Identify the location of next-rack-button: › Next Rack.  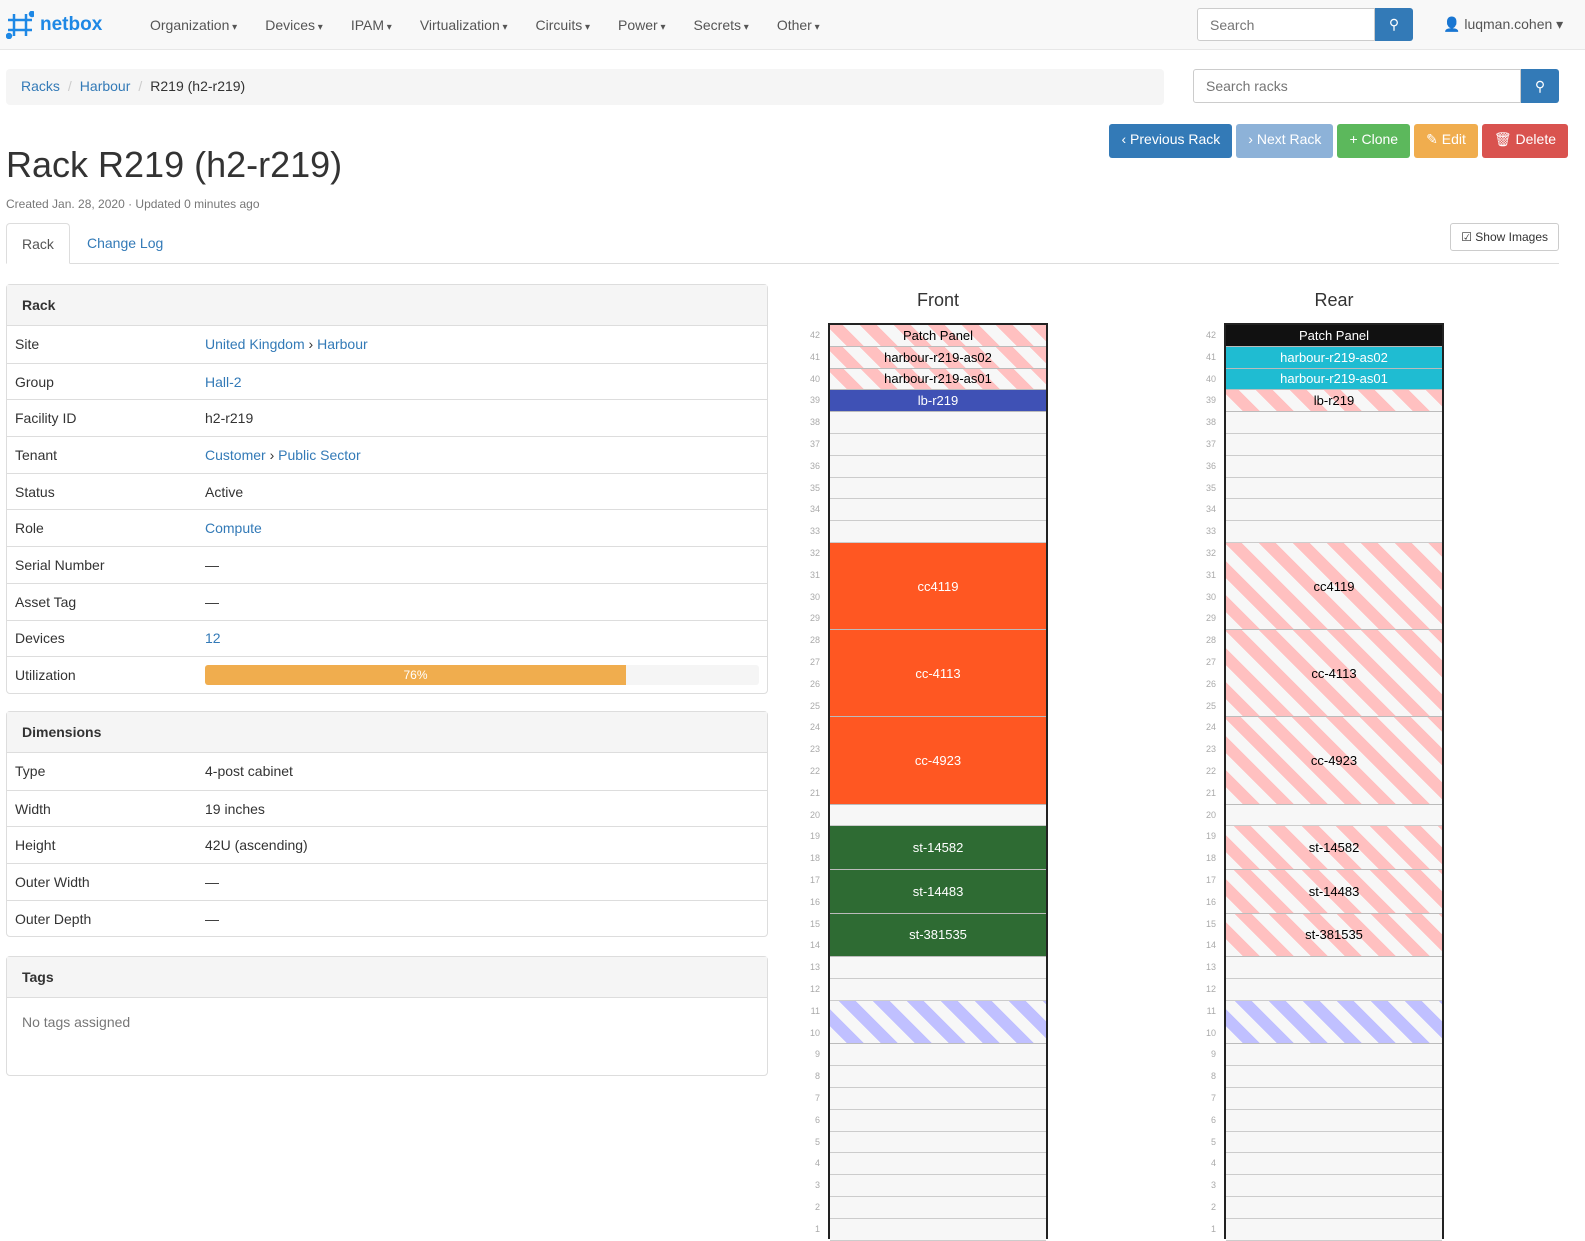
(1285, 141).